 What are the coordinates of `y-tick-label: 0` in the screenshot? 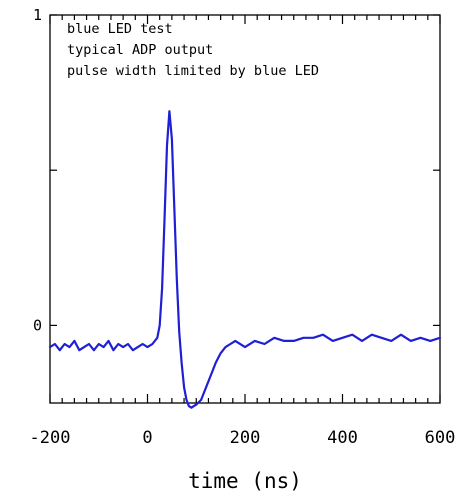 It's located at (37, 325).